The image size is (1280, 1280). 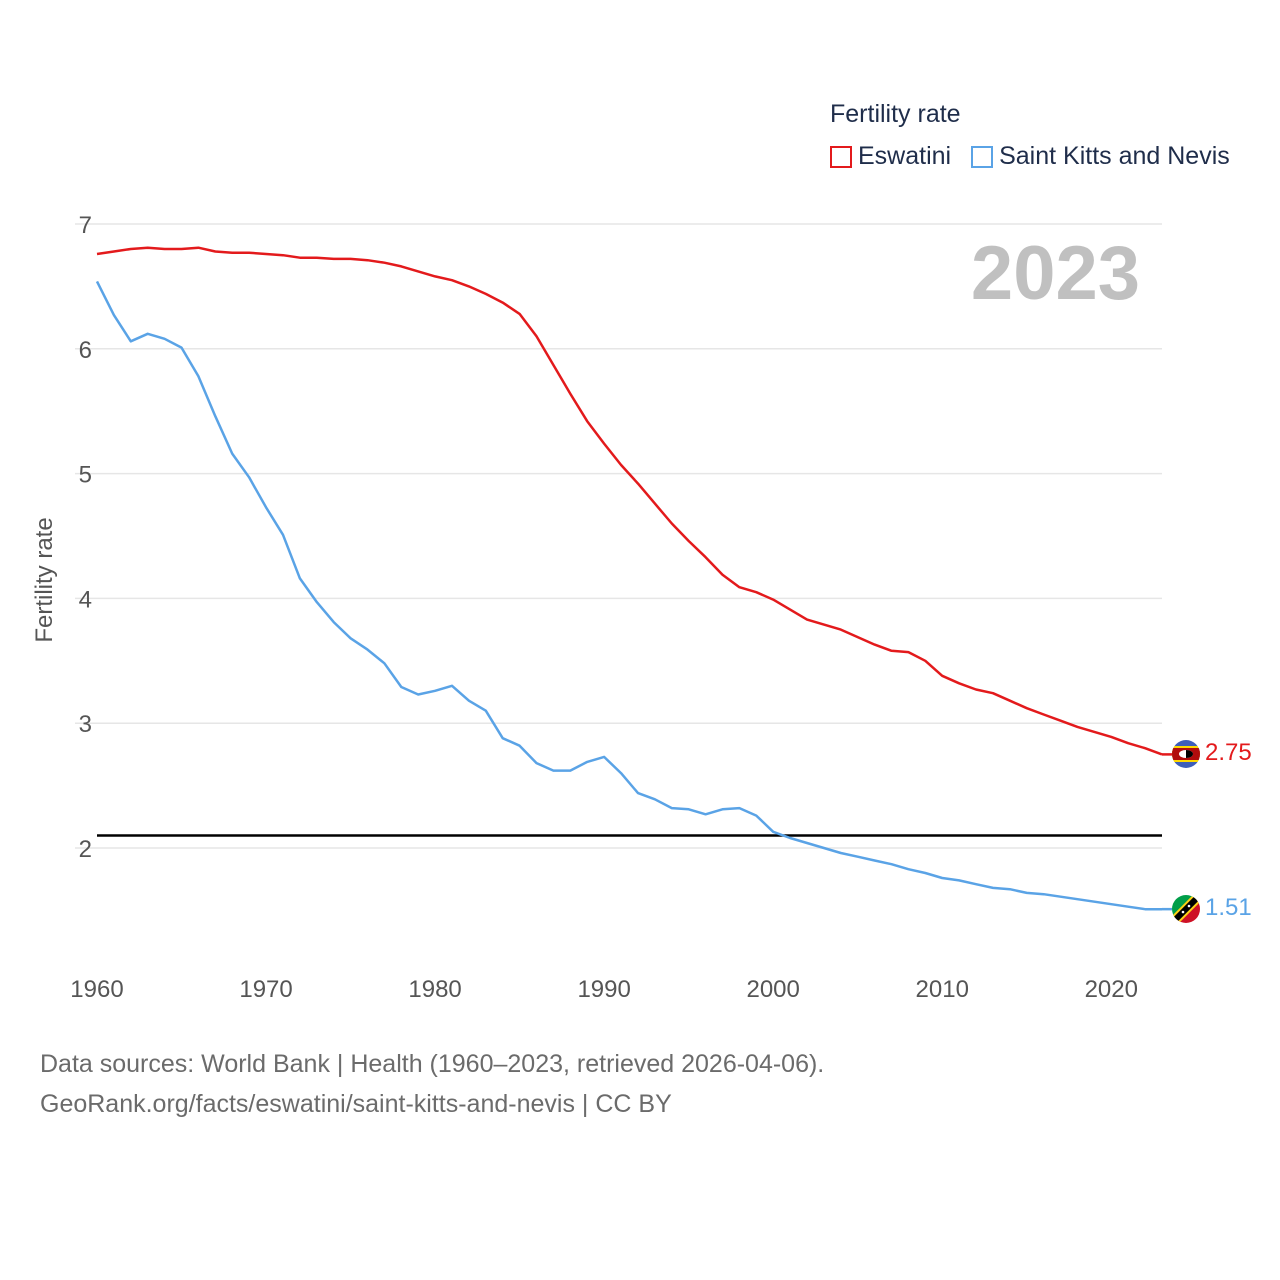 What do you see at coordinates (96, 989) in the screenshot?
I see `x-tick-1960: 1960` at bounding box center [96, 989].